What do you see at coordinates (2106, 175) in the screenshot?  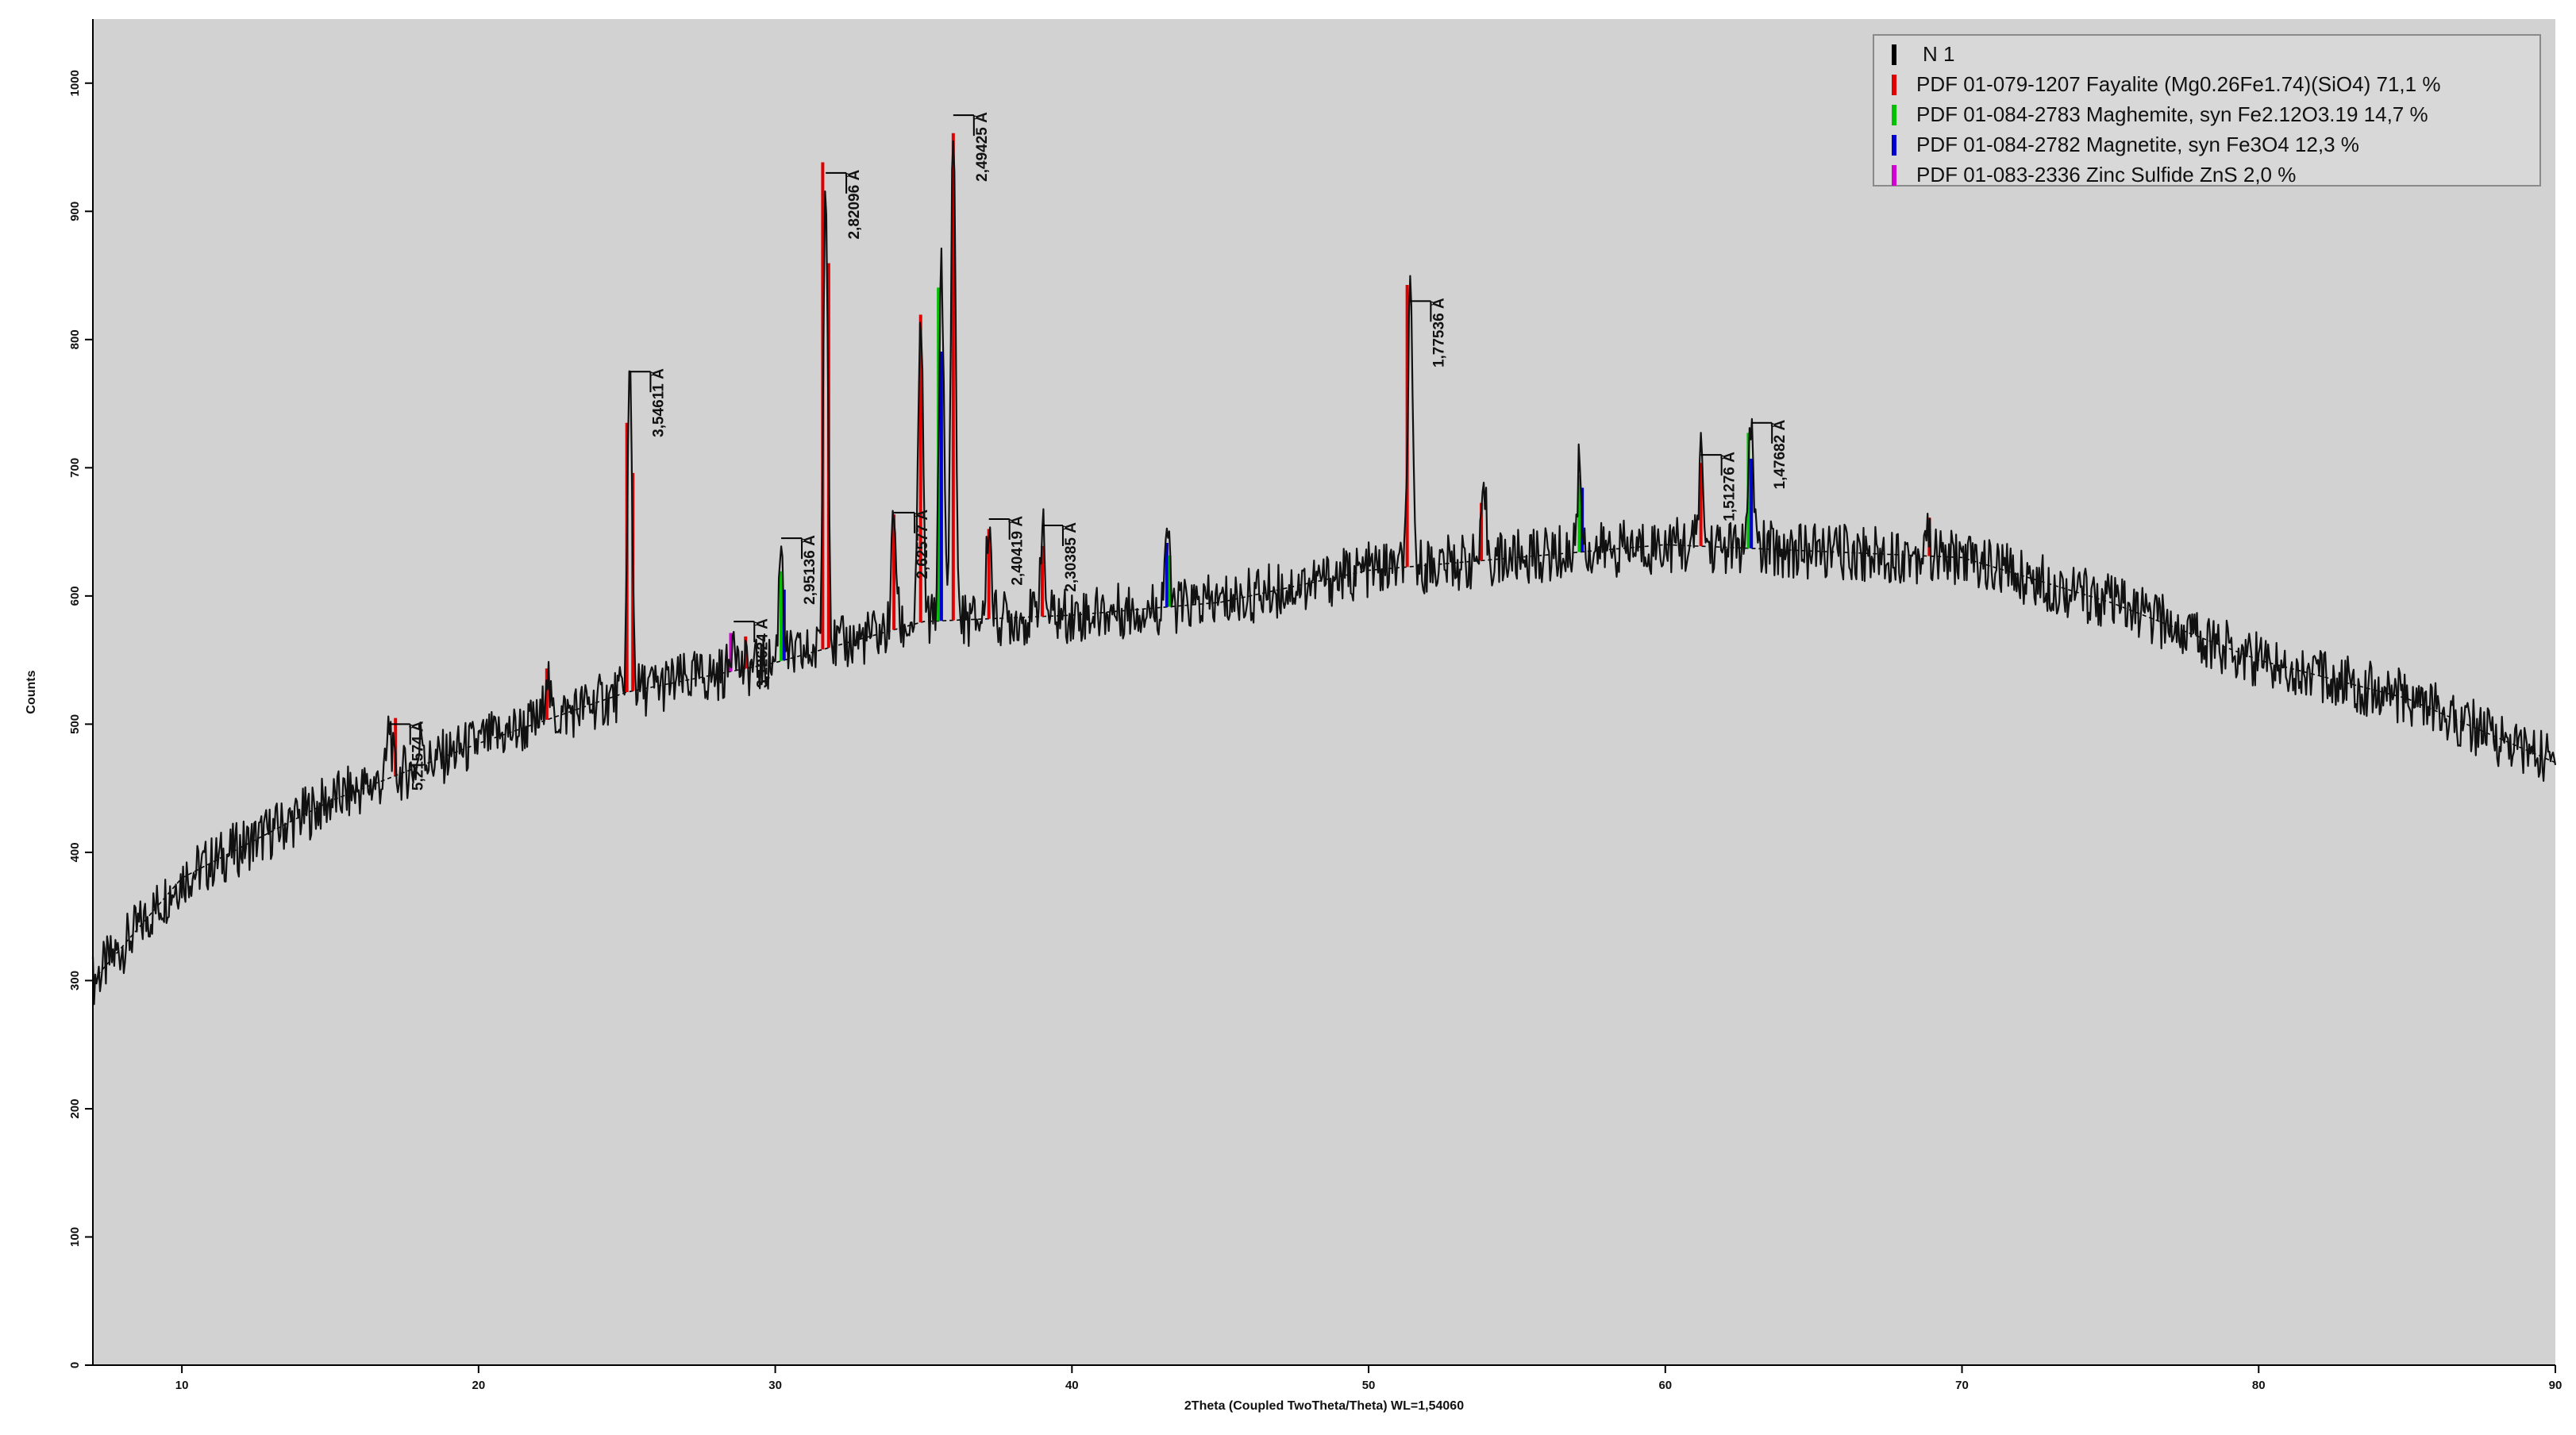 I see `legend-entry-label: PDF 01-083-2336 Zinc Sulfide ZnS 2,0 %` at bounding box center [2106, 175].